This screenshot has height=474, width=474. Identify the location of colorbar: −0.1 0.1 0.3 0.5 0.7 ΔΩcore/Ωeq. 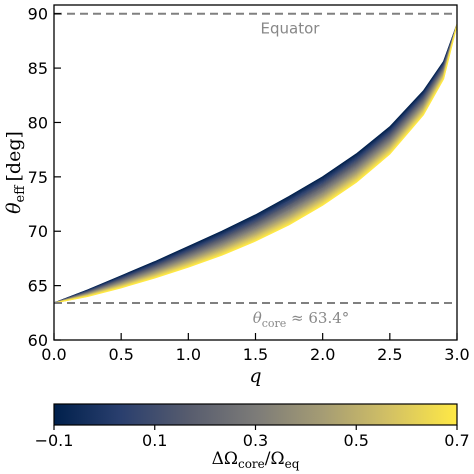
(252, 437).